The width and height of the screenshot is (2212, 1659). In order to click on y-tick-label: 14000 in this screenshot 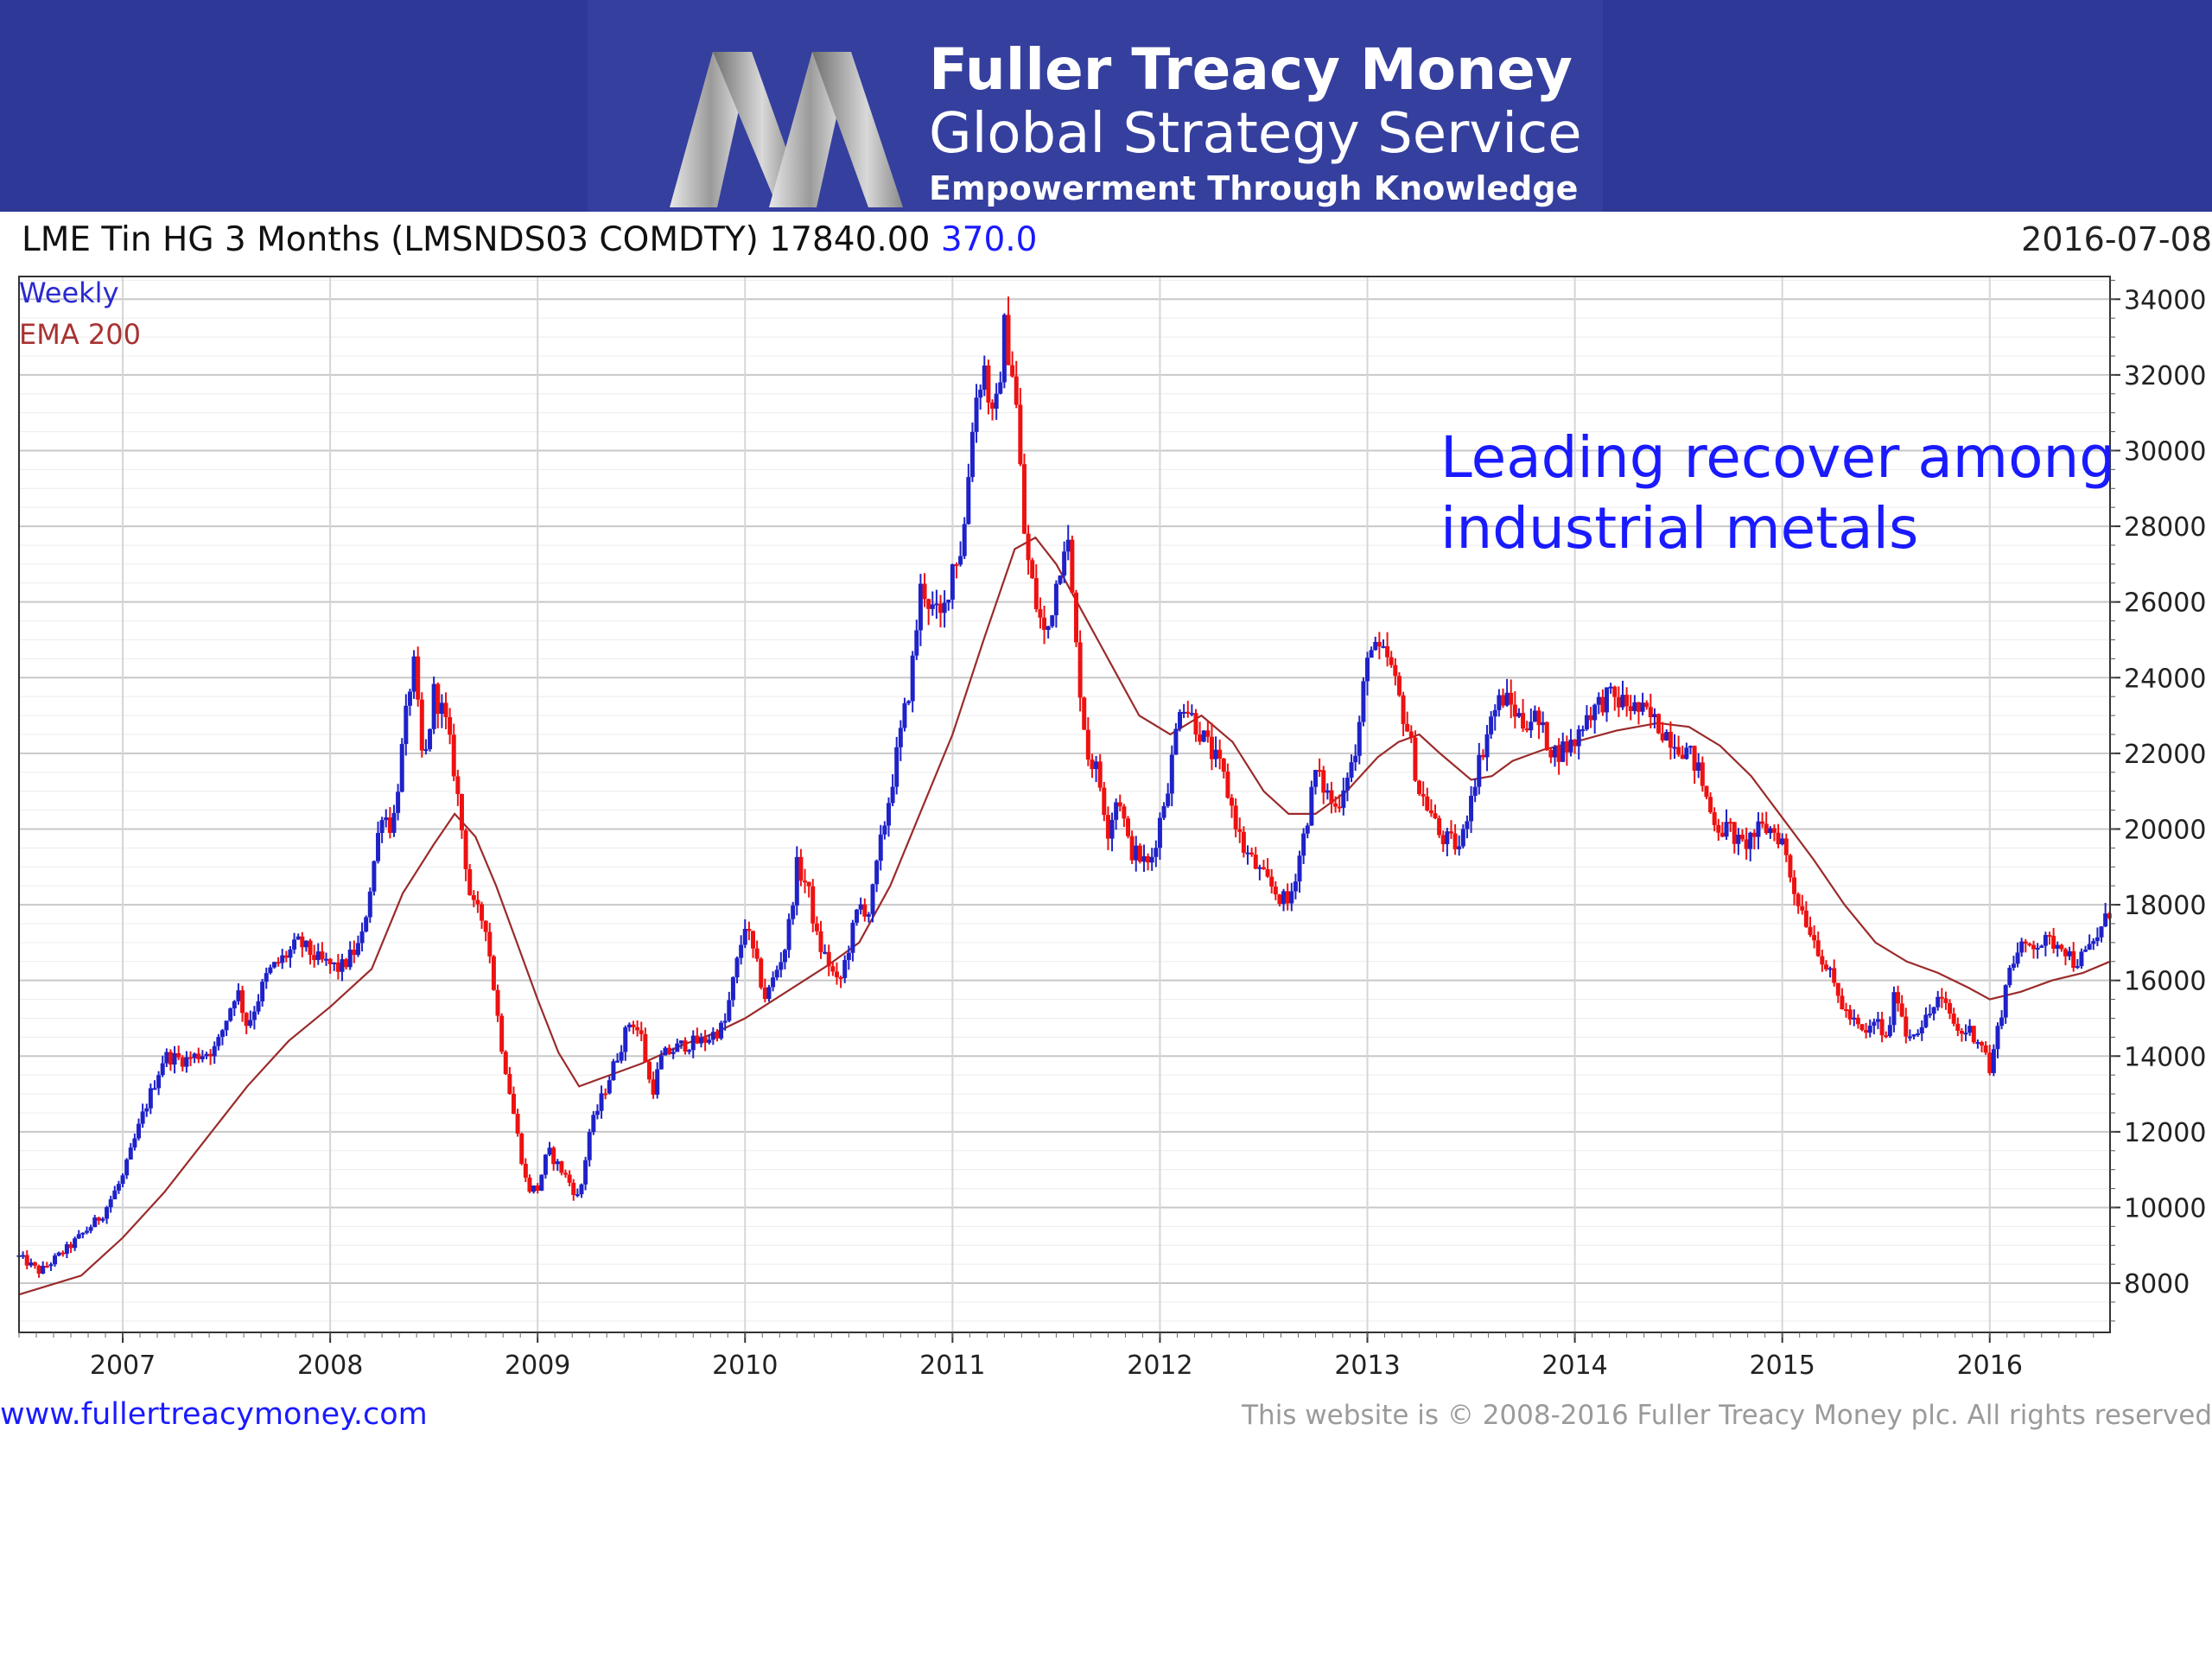, I will do `click(2165, 1057)`.